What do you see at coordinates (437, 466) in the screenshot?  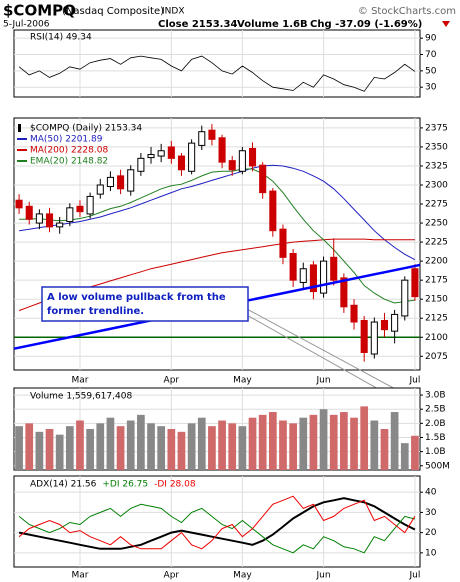 I see `y-tick-label: 500M` at bounding box center [437, 466].